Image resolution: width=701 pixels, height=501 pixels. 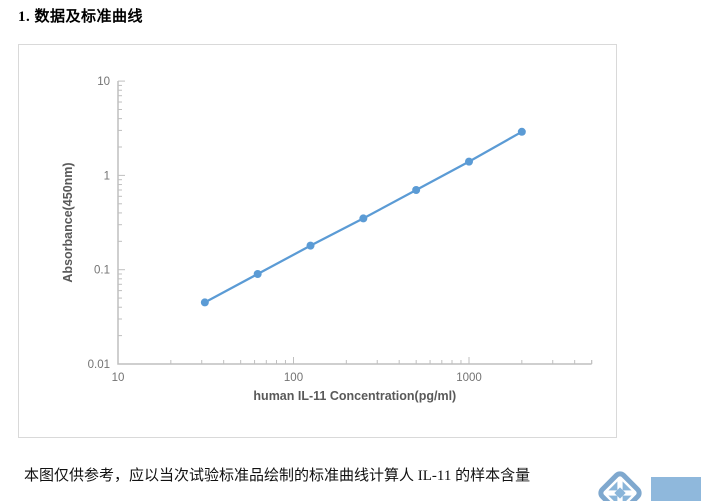 I want to click on x-tick-label: 1000, so click(x=469, y=378).